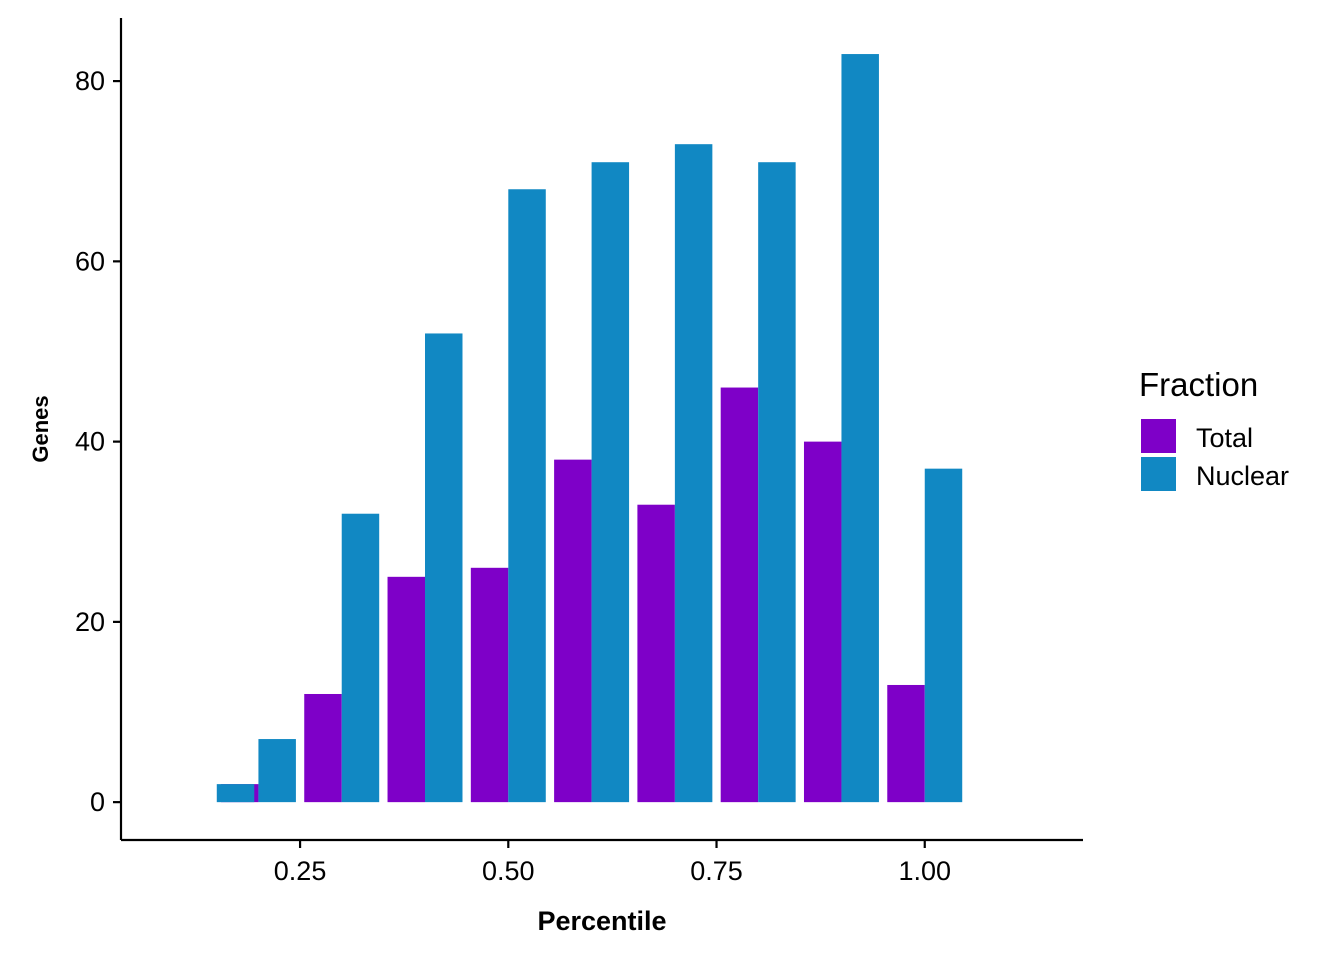 The width and height of the screenshot is (1344, 960). I want to click on x-axis-ticks: 0.25 0.50 0.75 1.00, so click(612, 863).